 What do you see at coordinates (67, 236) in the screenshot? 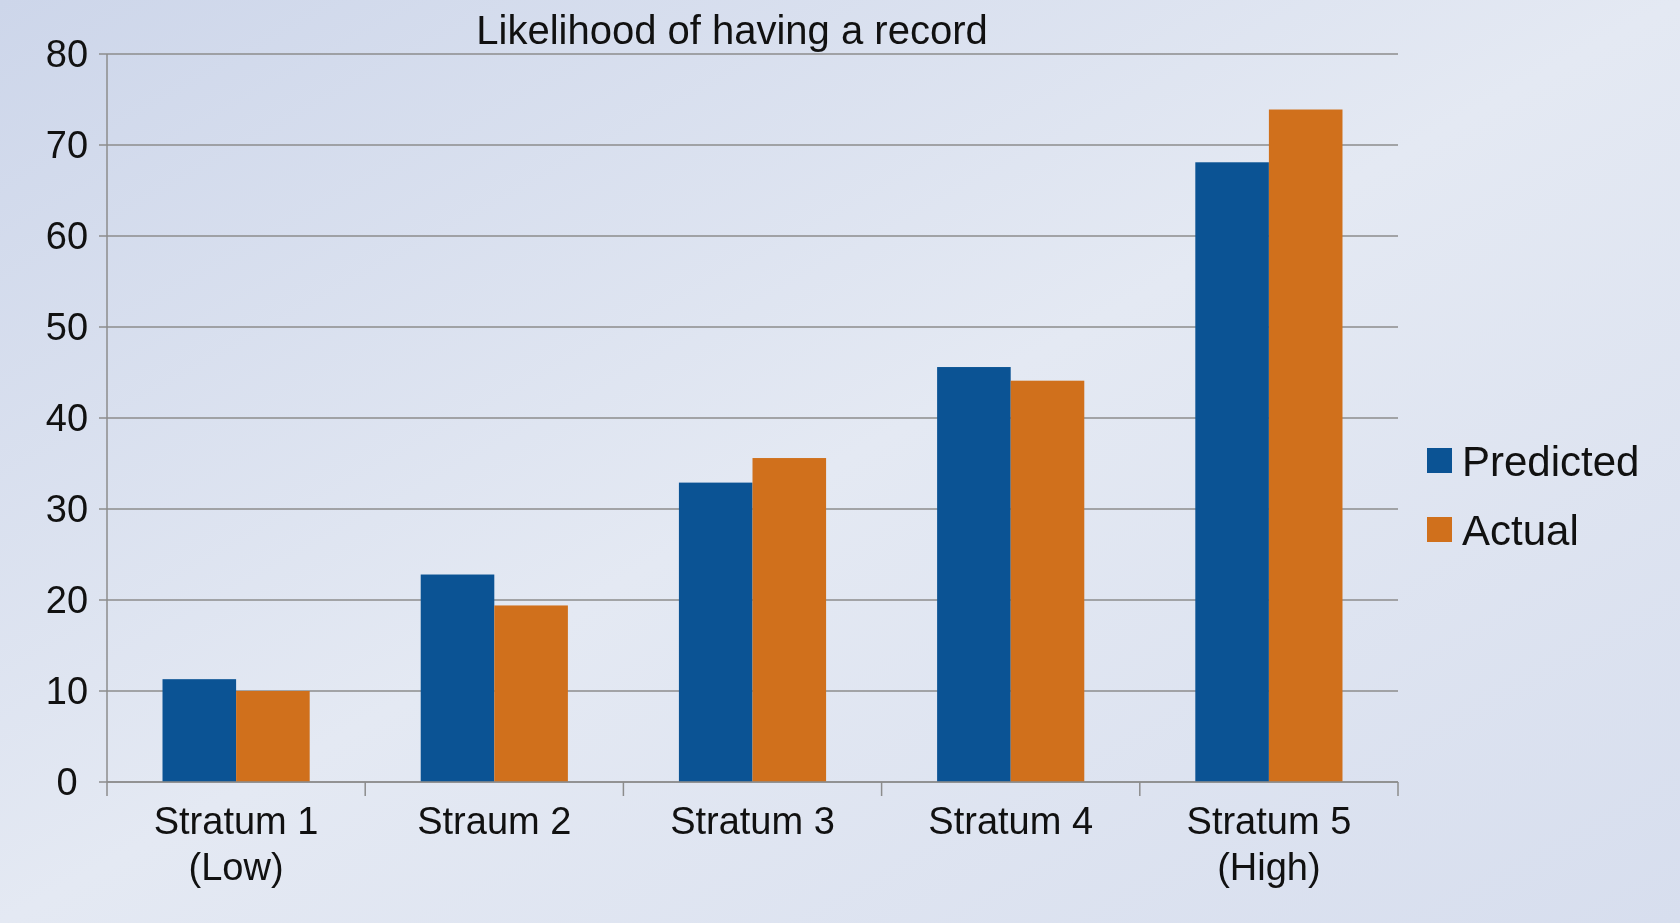
I see `y-tick-label: 60` at bounding box center [67, 236].